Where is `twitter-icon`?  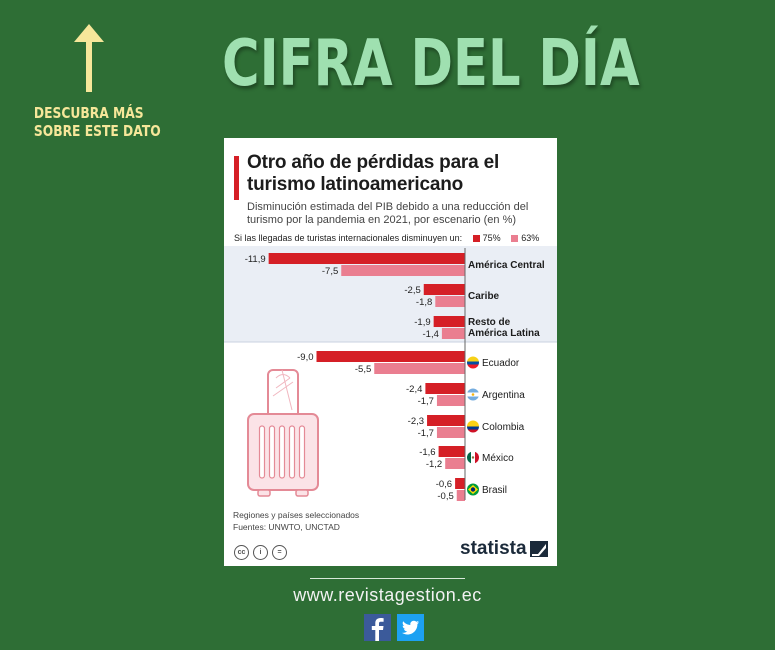
twitter-icon is located at coordinates (410, 627).